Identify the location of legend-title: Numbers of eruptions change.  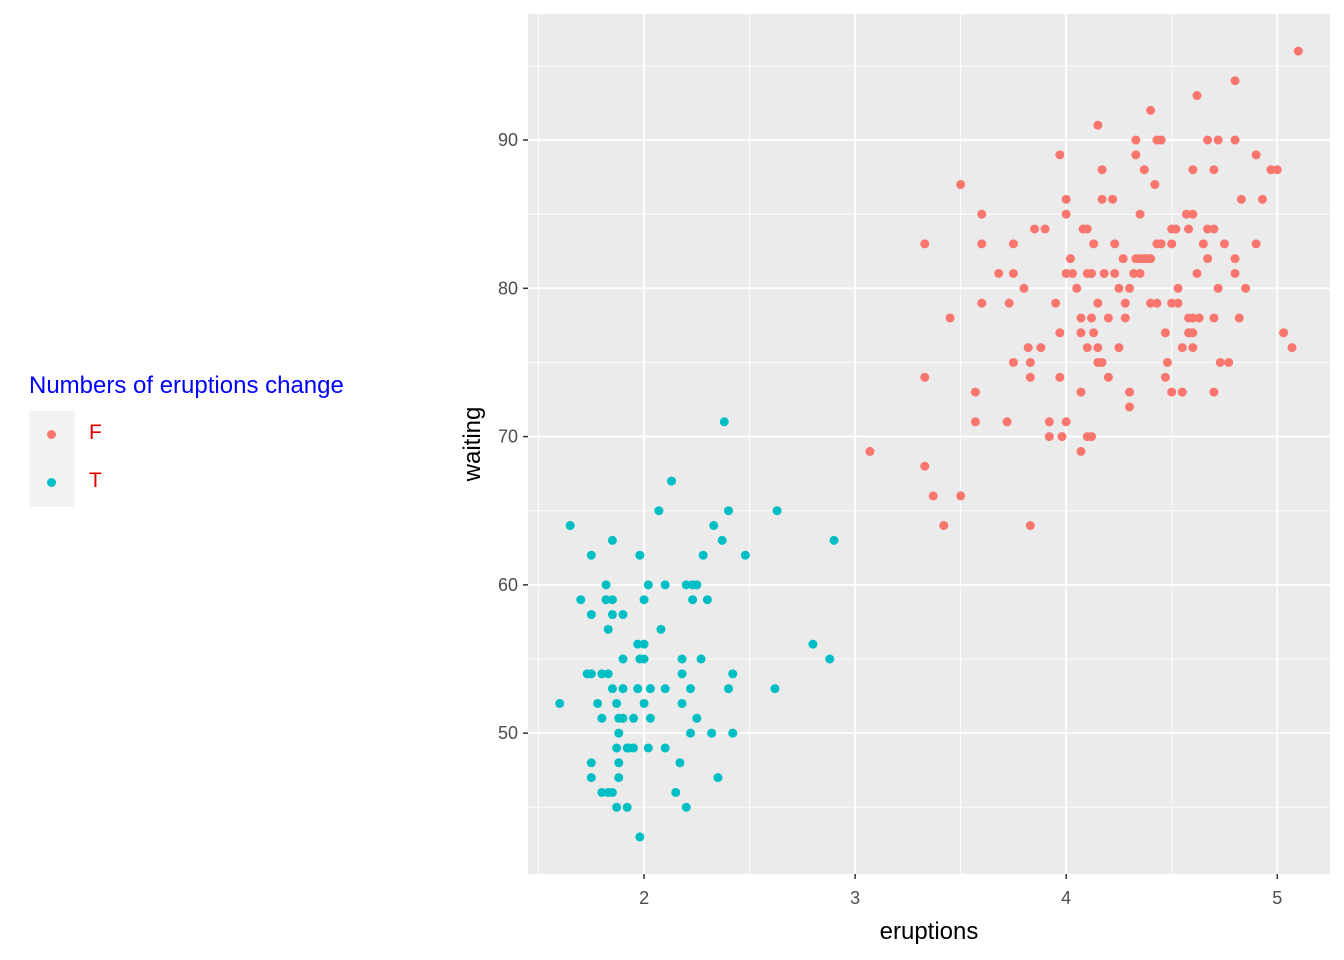
(186, 385).